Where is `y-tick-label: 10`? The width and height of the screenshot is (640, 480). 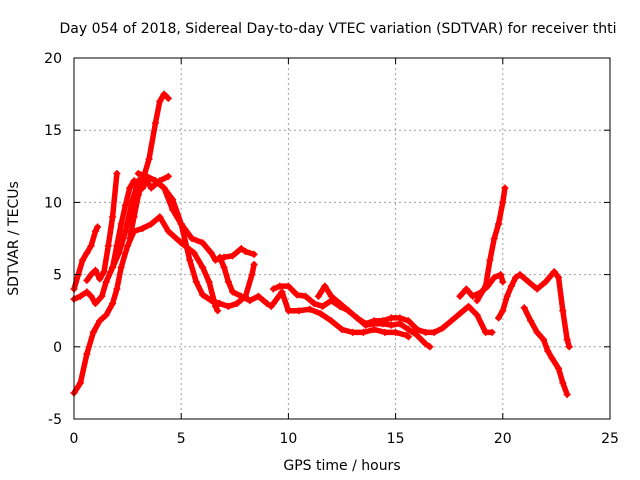
y-tick-label: 10 is located at coordinates (53, 203).